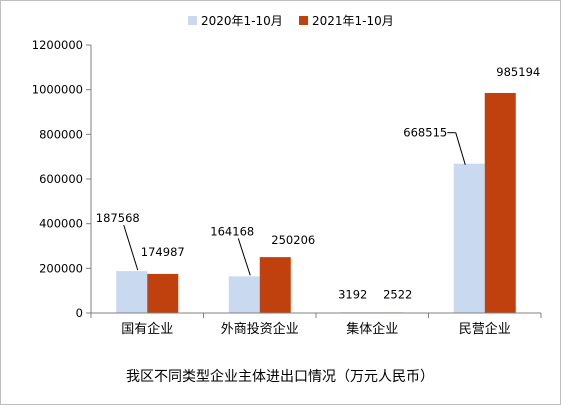 The width and height of the screenshot is (561, 408). Describe the element at coordinates (57, 90) in the screenshot. I see `y-tick-label: 1000000` at that location.